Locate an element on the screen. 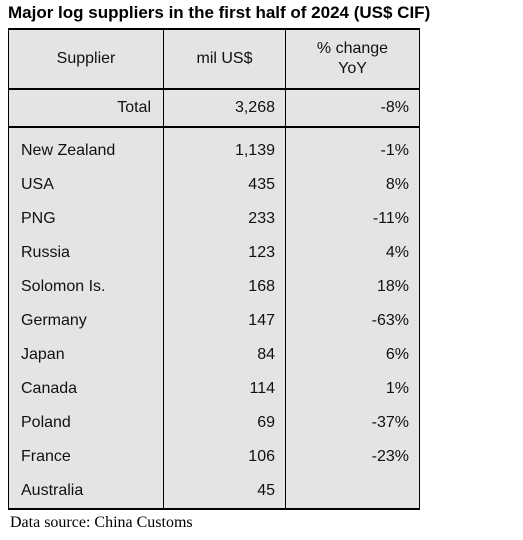 The height and width of the screenshot is (540, 523). header-change-text: % change YoY is located at coordinates (352, 58).